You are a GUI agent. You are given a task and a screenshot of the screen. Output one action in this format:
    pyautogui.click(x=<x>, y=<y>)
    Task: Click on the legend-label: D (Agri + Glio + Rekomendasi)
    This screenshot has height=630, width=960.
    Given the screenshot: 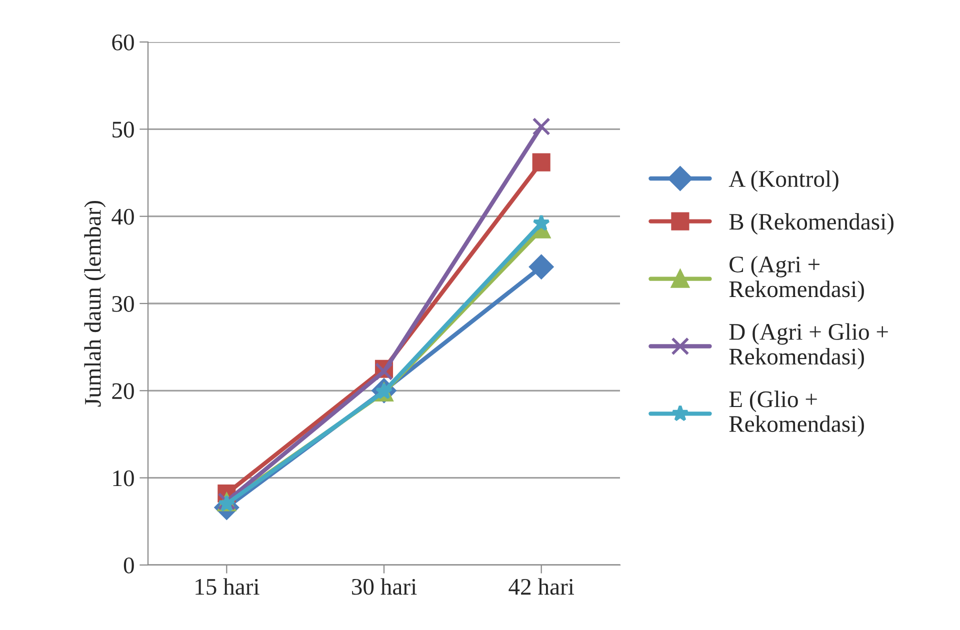 What is the action you would take?
    pyautogui.click(x=808, y=346)
    